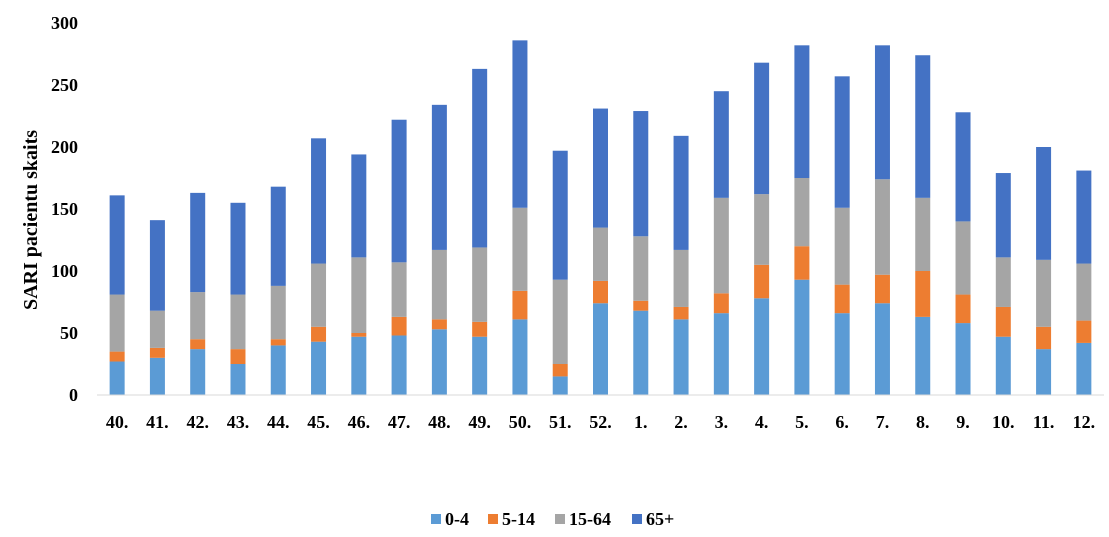 The width and height of the screenshot is (1109, 537). Describe the element at coordinates (637, 519) in the screenshot. I see `legend-swatch-65+` at that location.